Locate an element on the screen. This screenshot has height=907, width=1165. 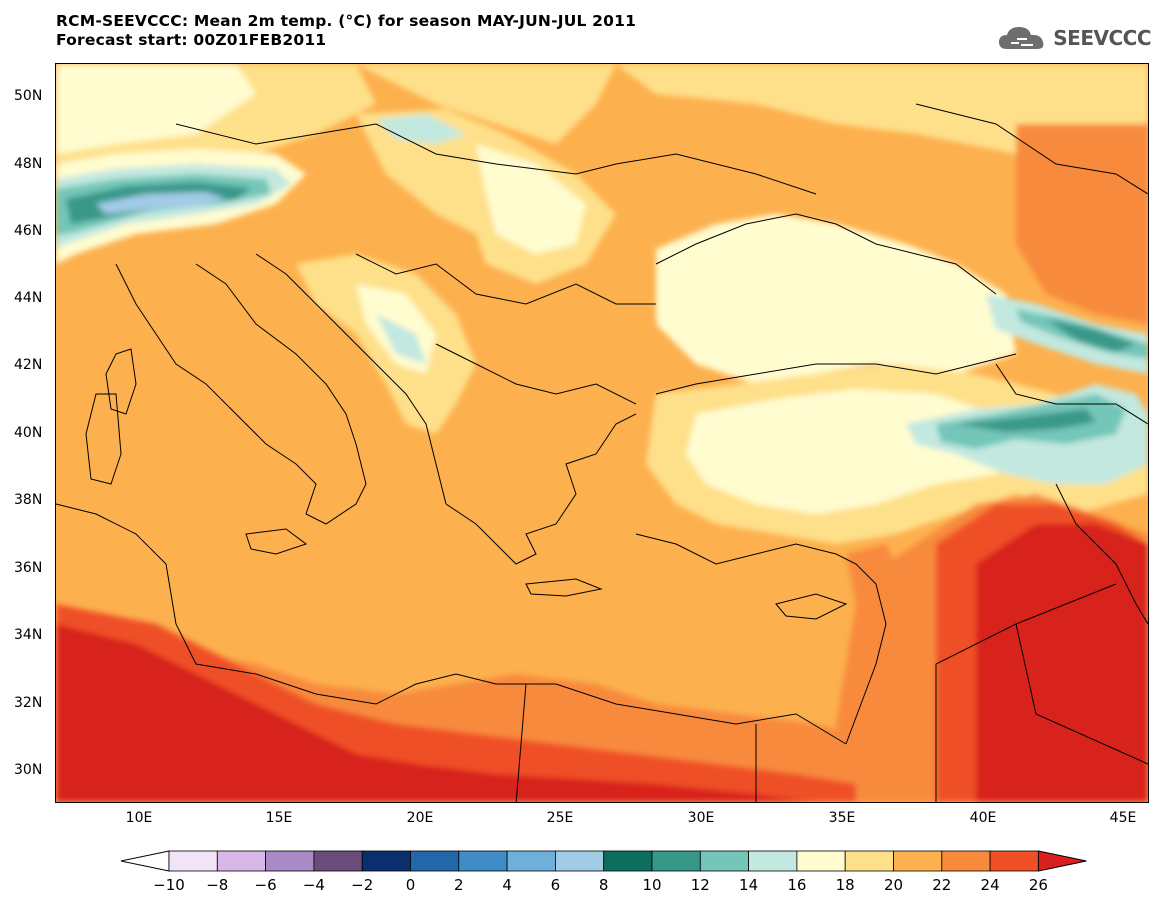
colorbar-tick-label: −4 is located at coordinates (314, 885).